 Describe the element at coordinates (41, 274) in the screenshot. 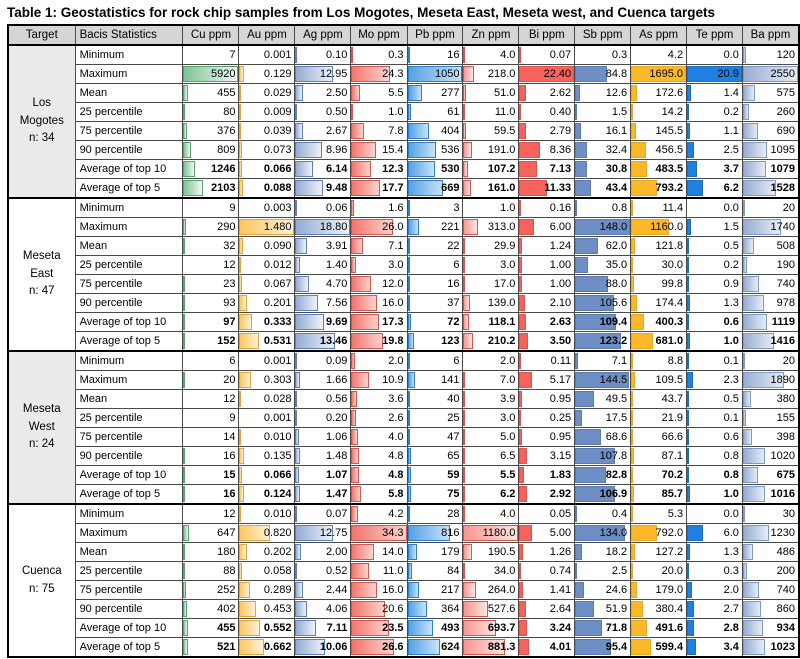

I see `target-cell-meseta-east-n-47: Meseta East n: 47` at that location.